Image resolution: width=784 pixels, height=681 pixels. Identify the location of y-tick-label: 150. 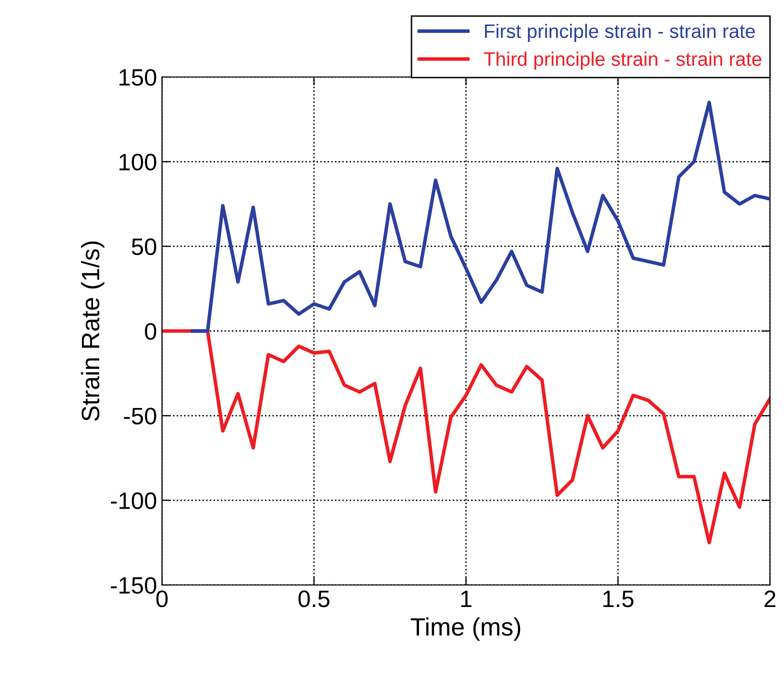
(138, 77).